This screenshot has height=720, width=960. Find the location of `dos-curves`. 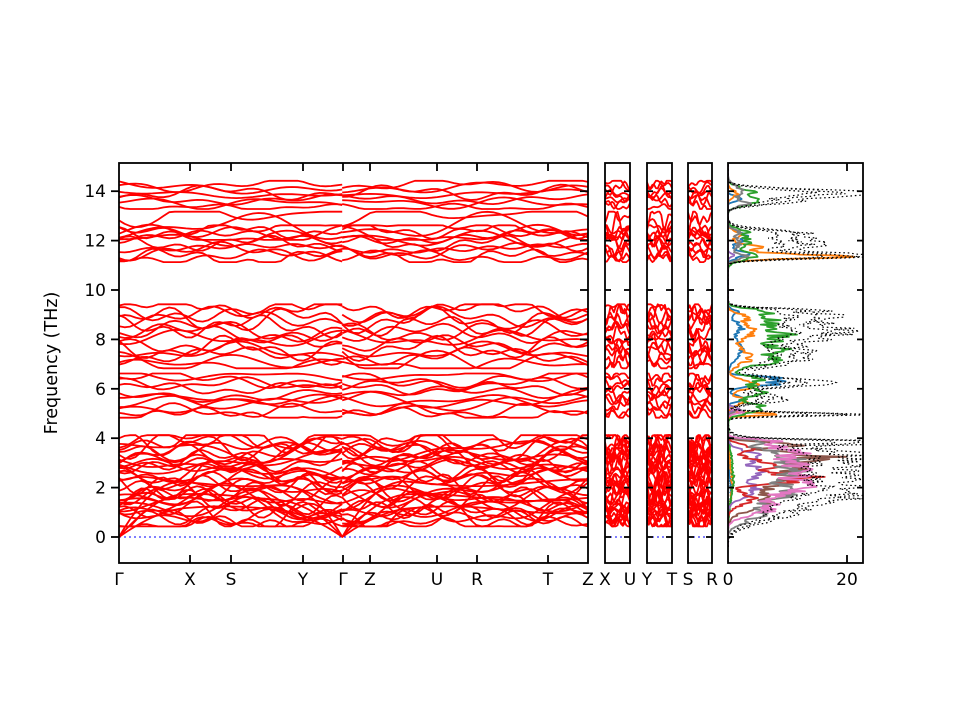

dos-curves is located at coordinates (795, 355).